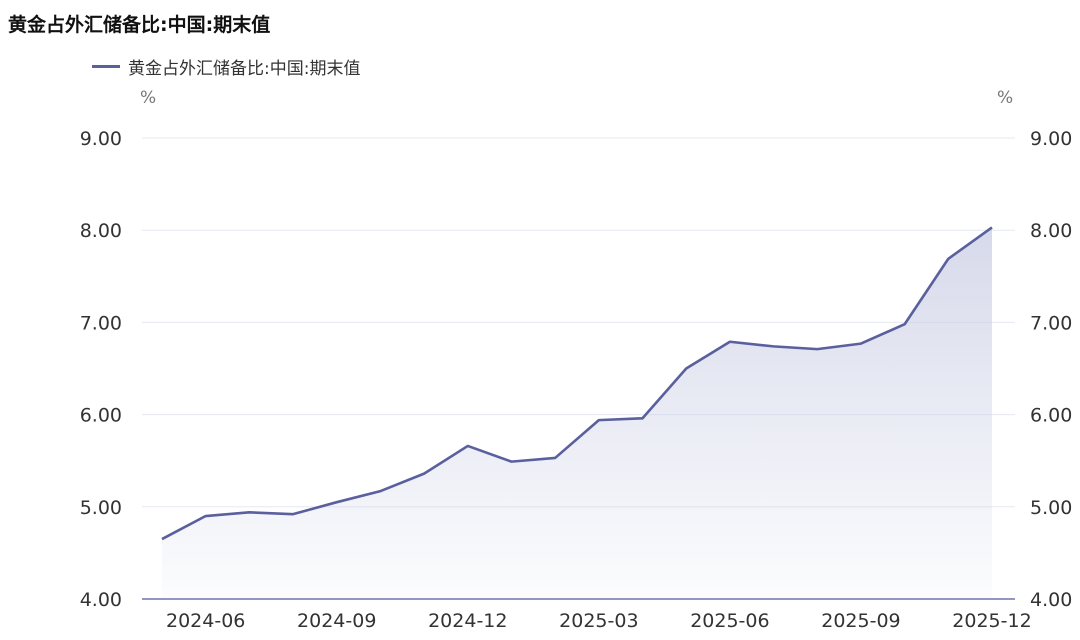  I want to click on y-tick-label-right: 6.00, so click(1051, 416).